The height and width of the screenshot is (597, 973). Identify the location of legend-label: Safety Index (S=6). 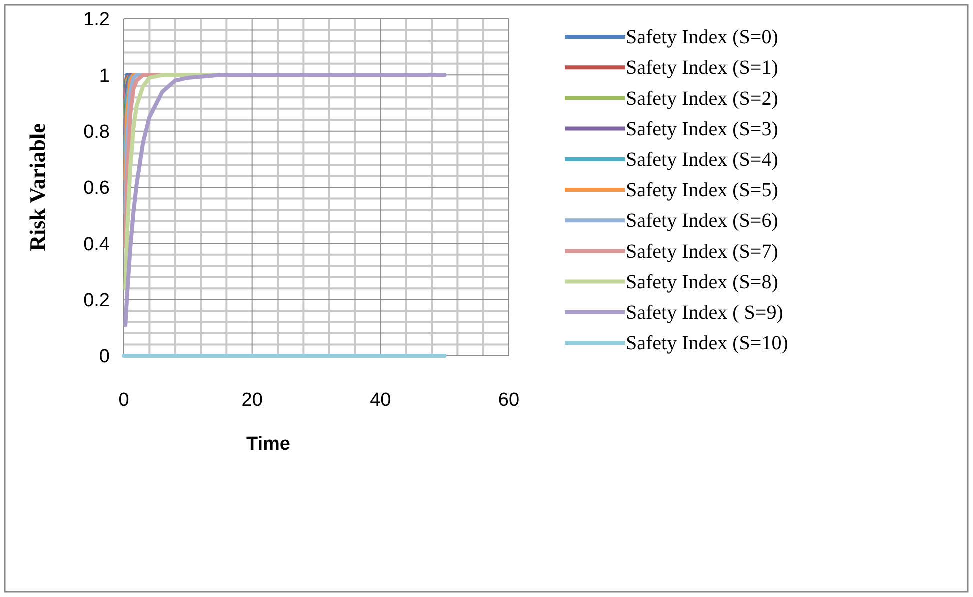
(702, 221).